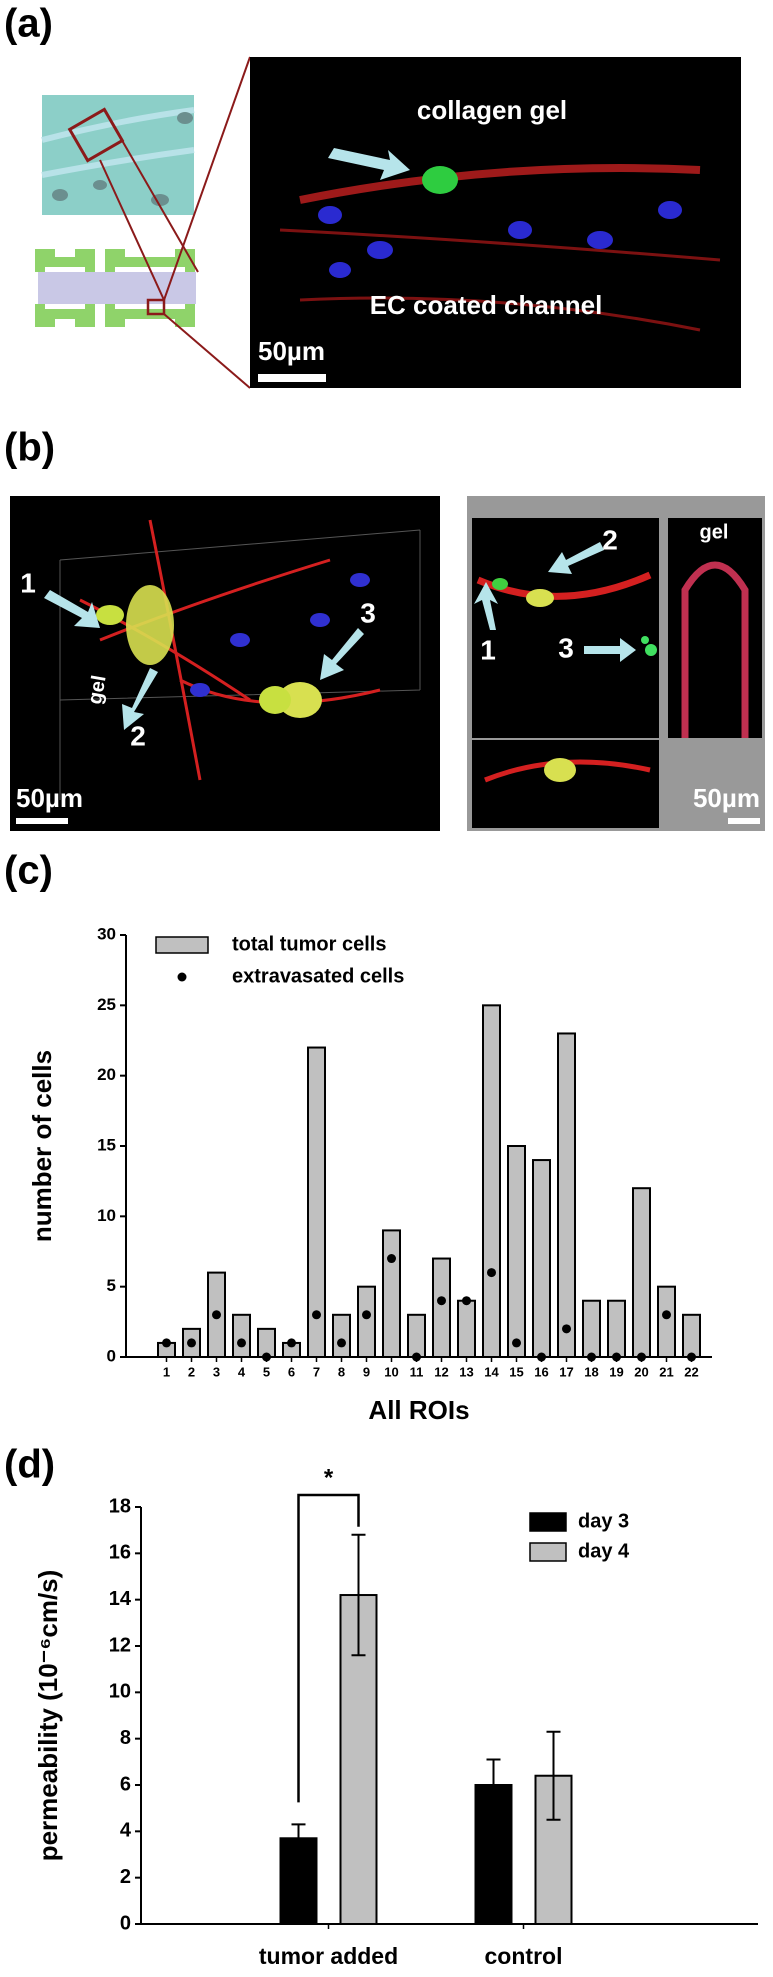  I want to click on legend-label: day 4, so click(604, 1551).